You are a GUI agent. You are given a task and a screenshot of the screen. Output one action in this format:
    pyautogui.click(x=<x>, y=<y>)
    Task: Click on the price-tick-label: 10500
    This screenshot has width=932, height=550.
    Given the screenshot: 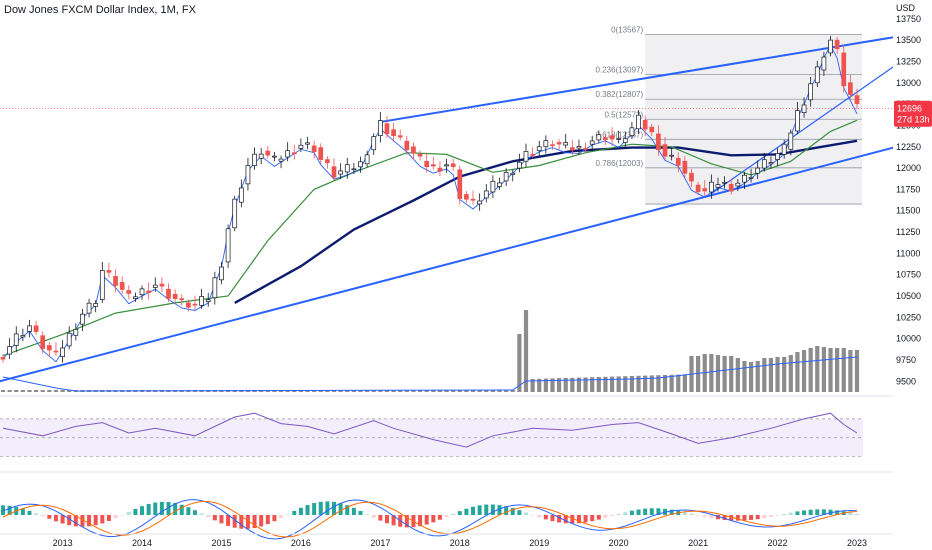 What is the action you would take?
    pyautogui.click(x=908, y=296)
    